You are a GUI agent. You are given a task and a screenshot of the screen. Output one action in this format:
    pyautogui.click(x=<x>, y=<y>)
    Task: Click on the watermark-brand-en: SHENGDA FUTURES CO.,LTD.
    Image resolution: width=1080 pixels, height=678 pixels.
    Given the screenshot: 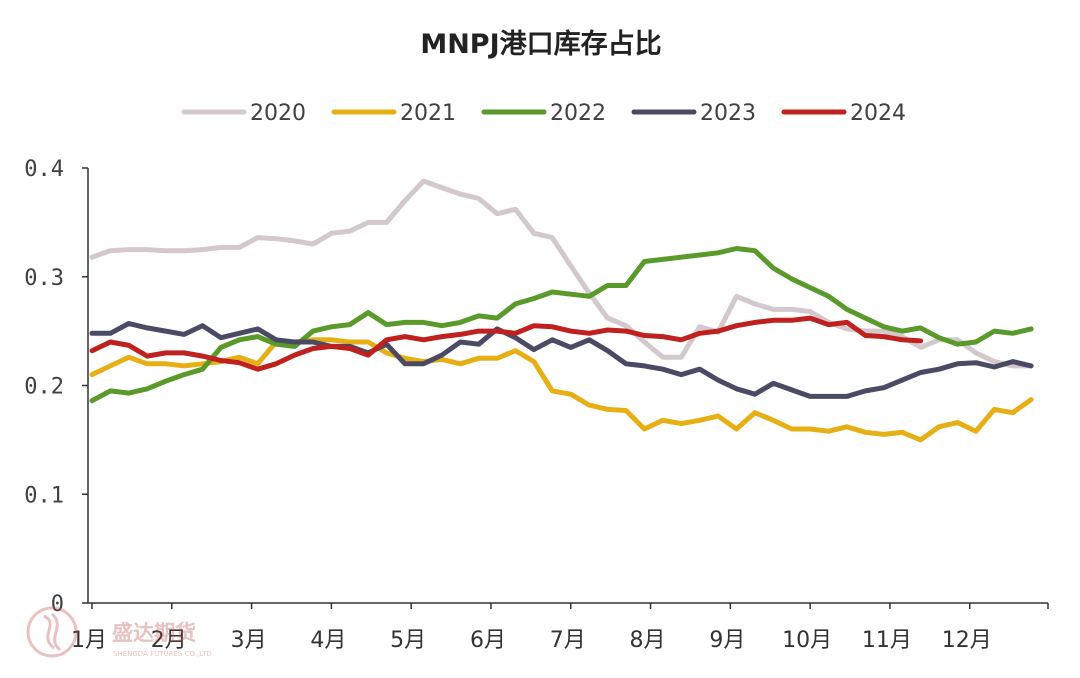 What is the action you would take?
    pyautogui.click(x=163, y=654)
    